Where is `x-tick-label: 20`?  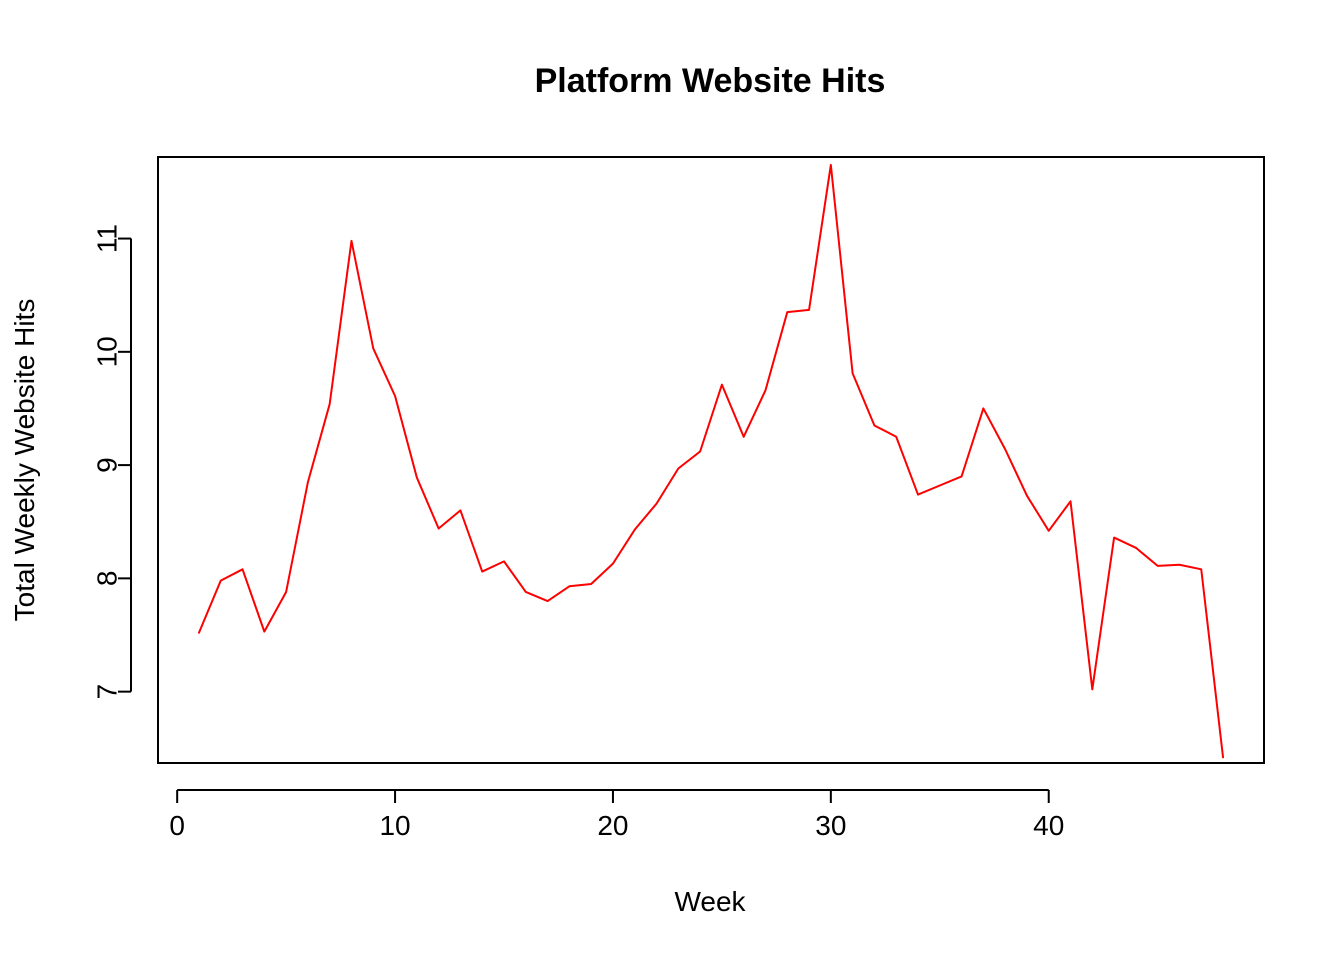 x-tick-label: 20 is located at coordinates (612, 825).